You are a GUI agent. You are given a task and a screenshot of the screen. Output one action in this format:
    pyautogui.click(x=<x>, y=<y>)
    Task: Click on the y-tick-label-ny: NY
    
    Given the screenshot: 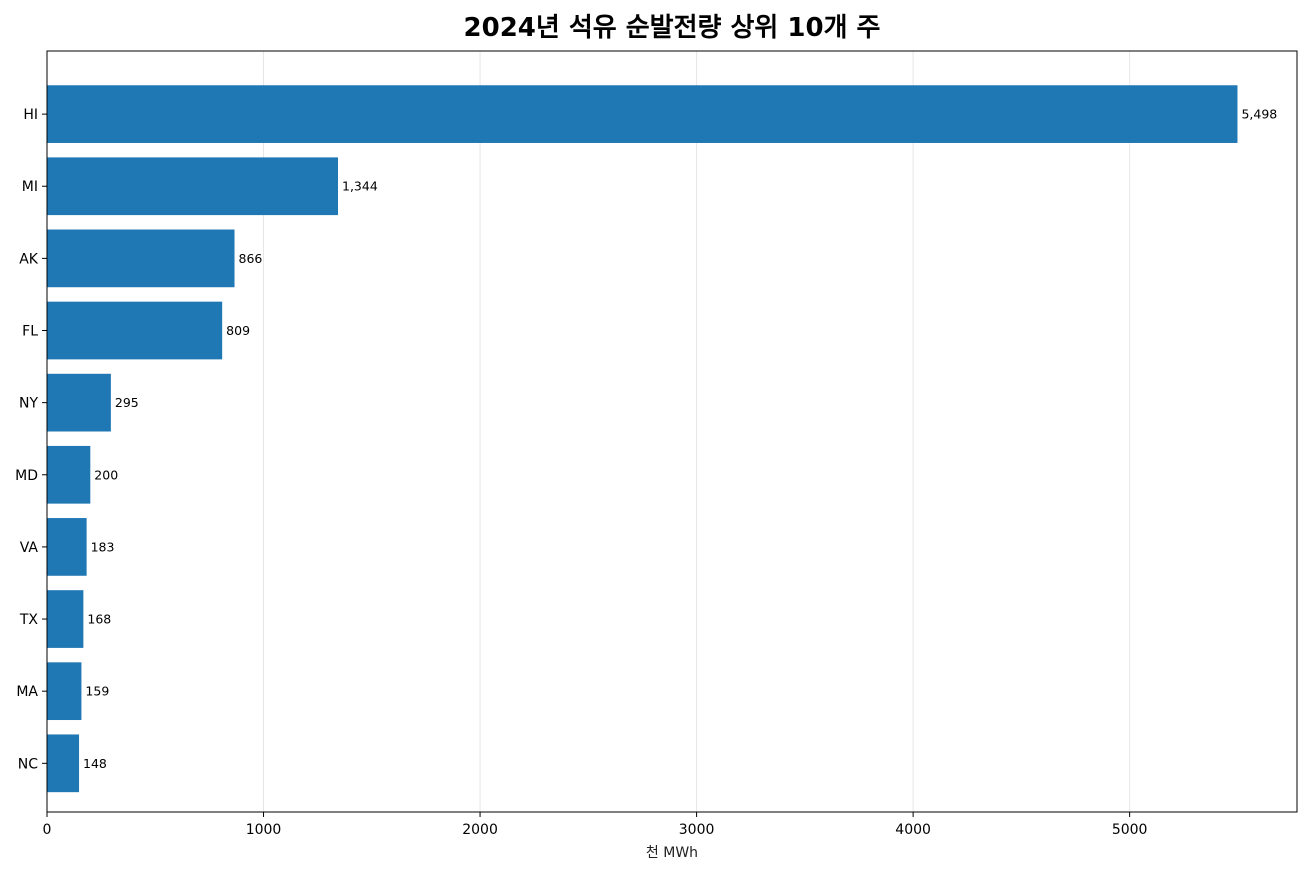 What is the action you would take?
    pyautogui.click(x=28, y=404)
    